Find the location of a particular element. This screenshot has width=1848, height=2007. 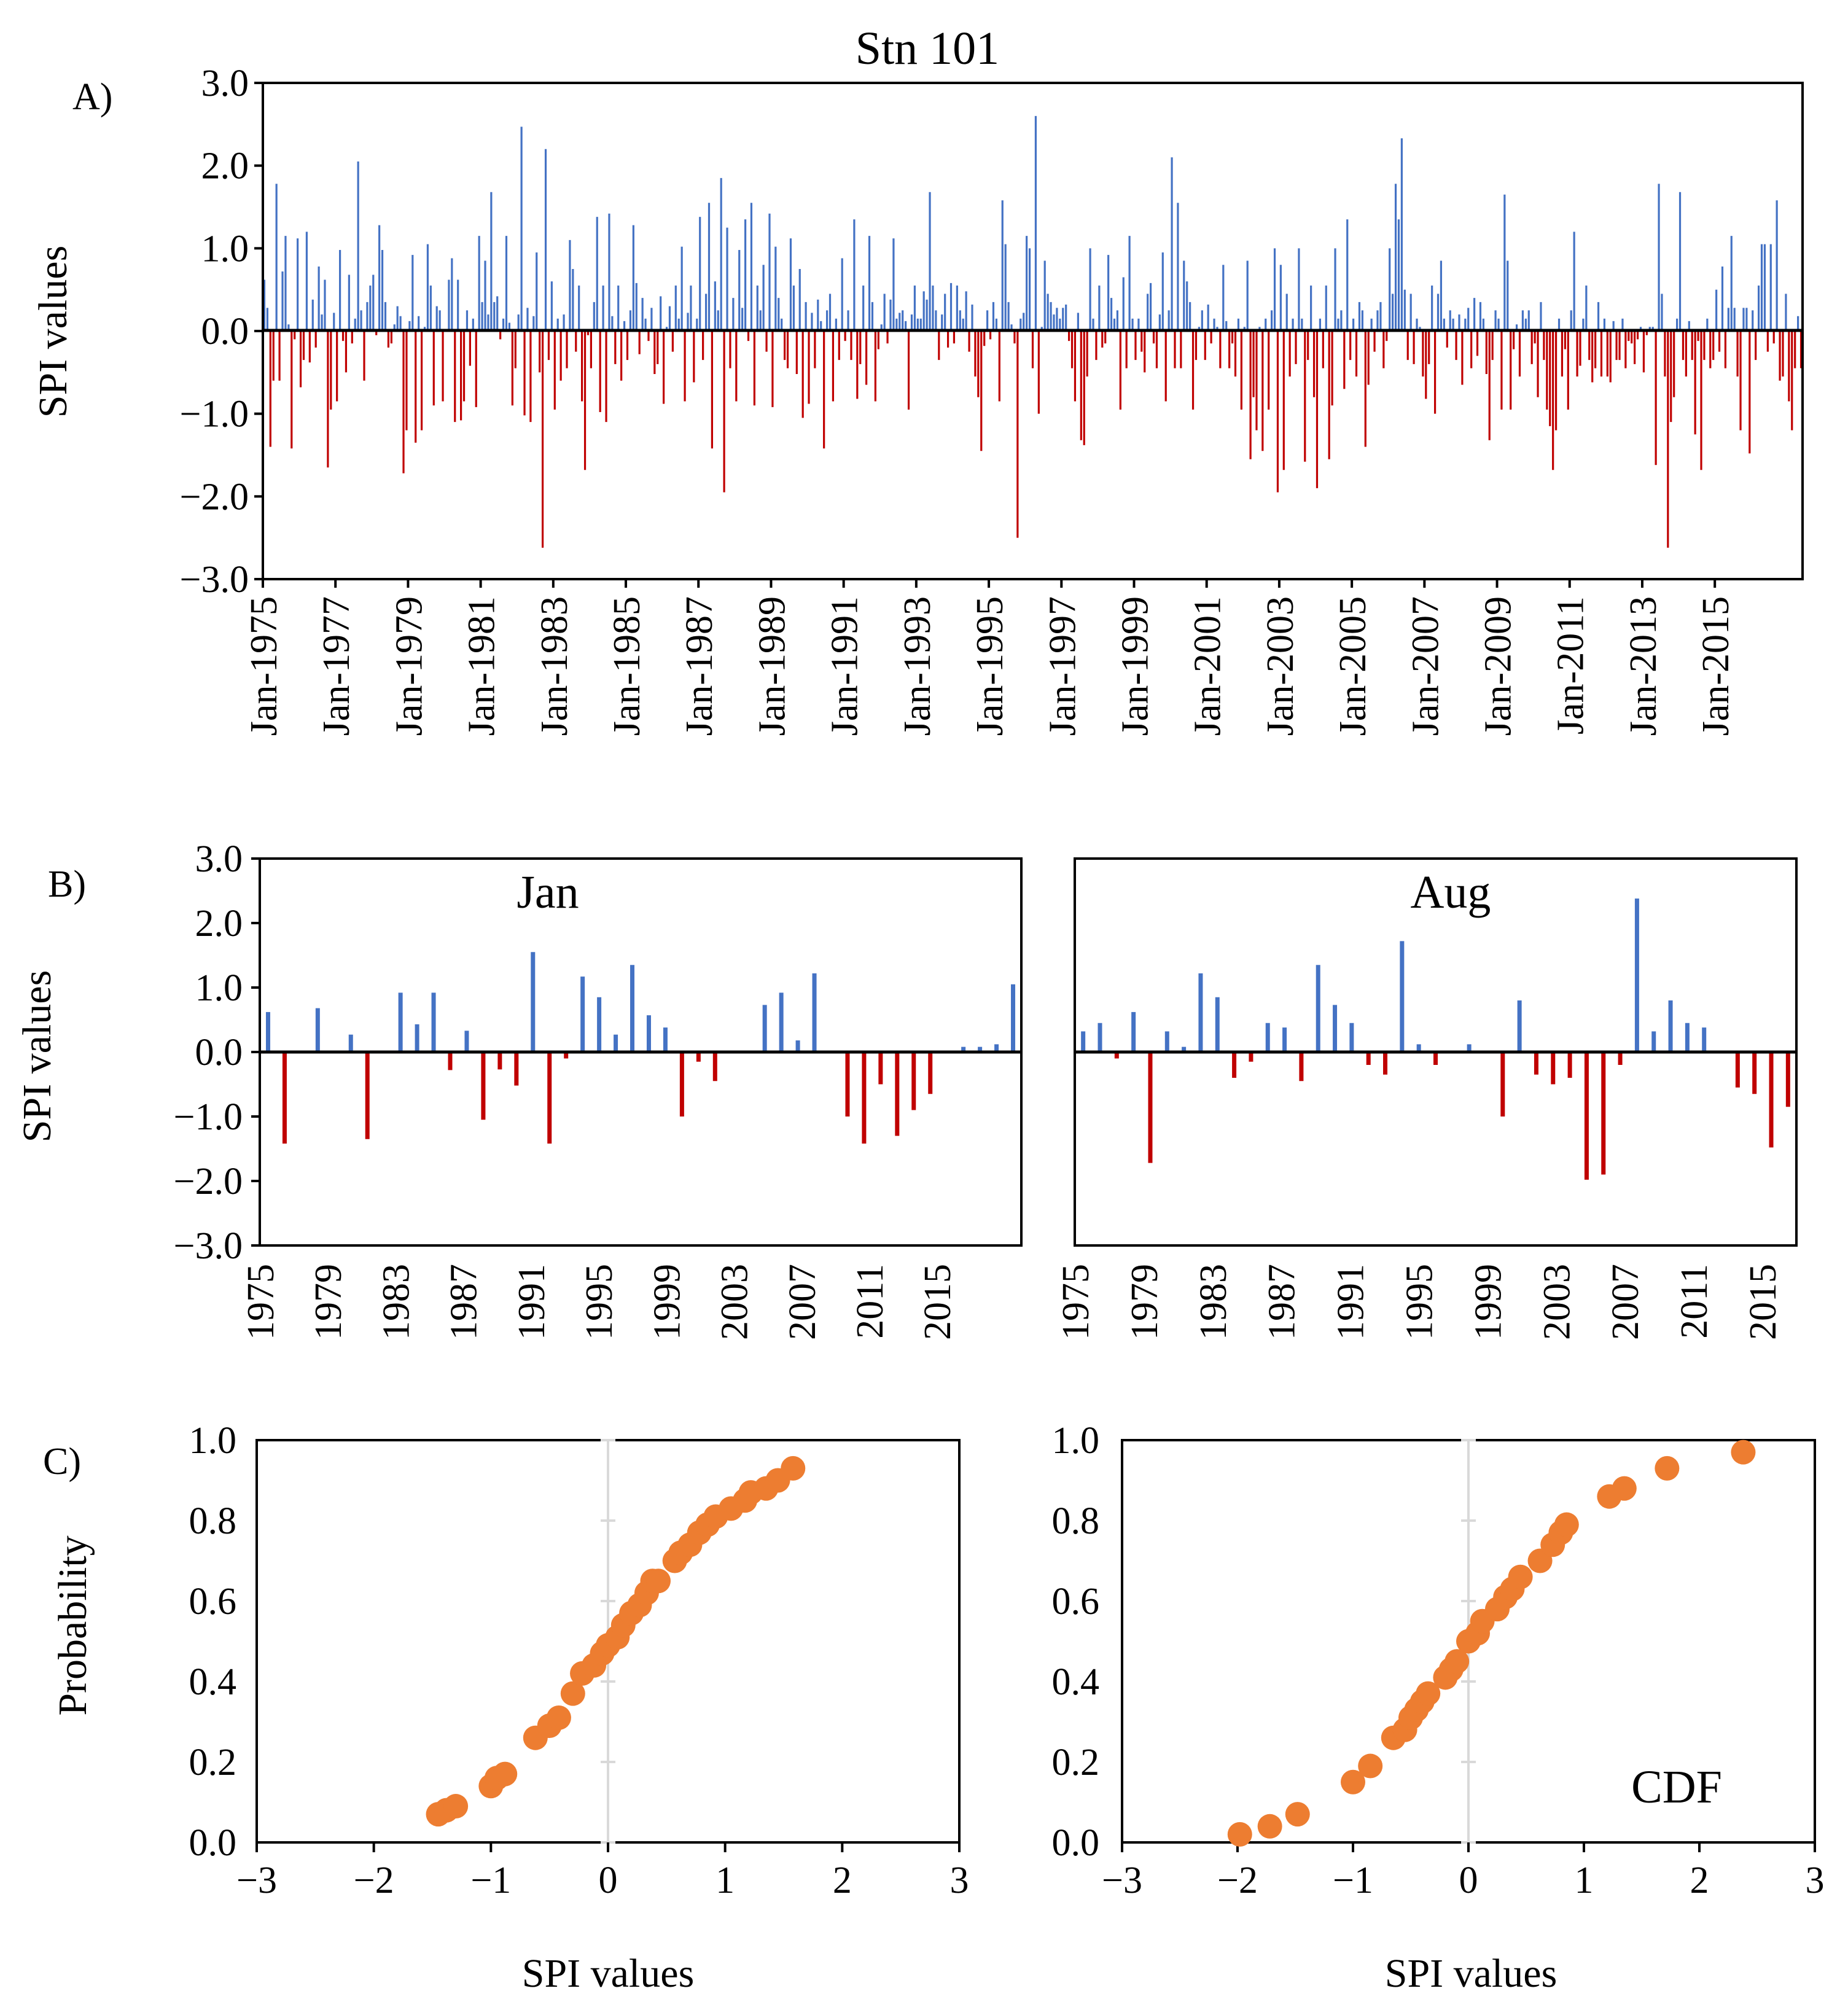

panel-c-cdf-annotation: CDF is located at coordinates (1676, 1787).